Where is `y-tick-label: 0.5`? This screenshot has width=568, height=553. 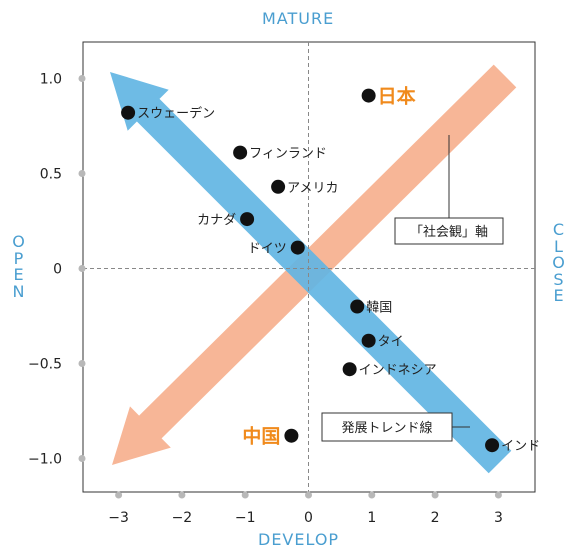 y-tick-label: 0.5 is located at coordinates (51, 175).